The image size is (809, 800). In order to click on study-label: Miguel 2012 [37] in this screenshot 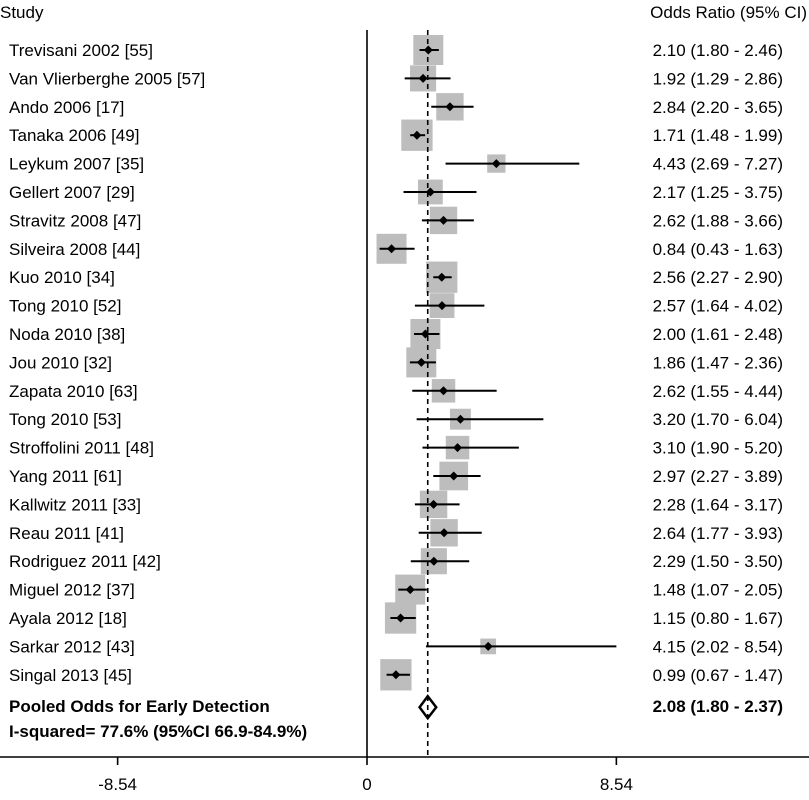, I will do `click(72, 590)`.